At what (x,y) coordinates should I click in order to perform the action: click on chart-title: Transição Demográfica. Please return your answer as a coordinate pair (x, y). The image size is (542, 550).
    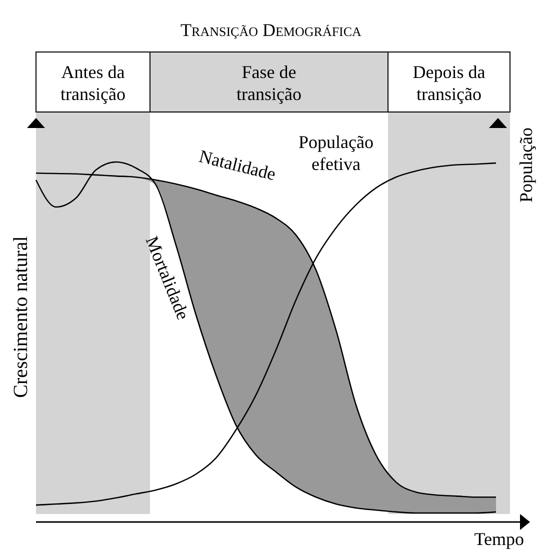
    Looking at the image, I should click on (271, 30).